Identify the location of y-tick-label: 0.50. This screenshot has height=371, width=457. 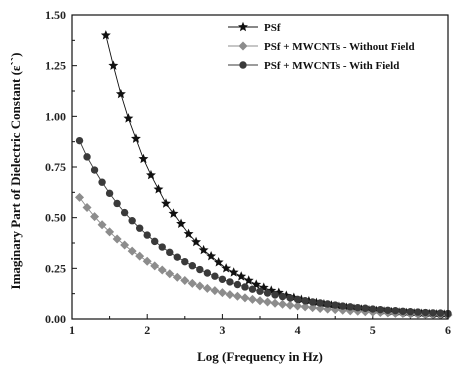
(55, 218).